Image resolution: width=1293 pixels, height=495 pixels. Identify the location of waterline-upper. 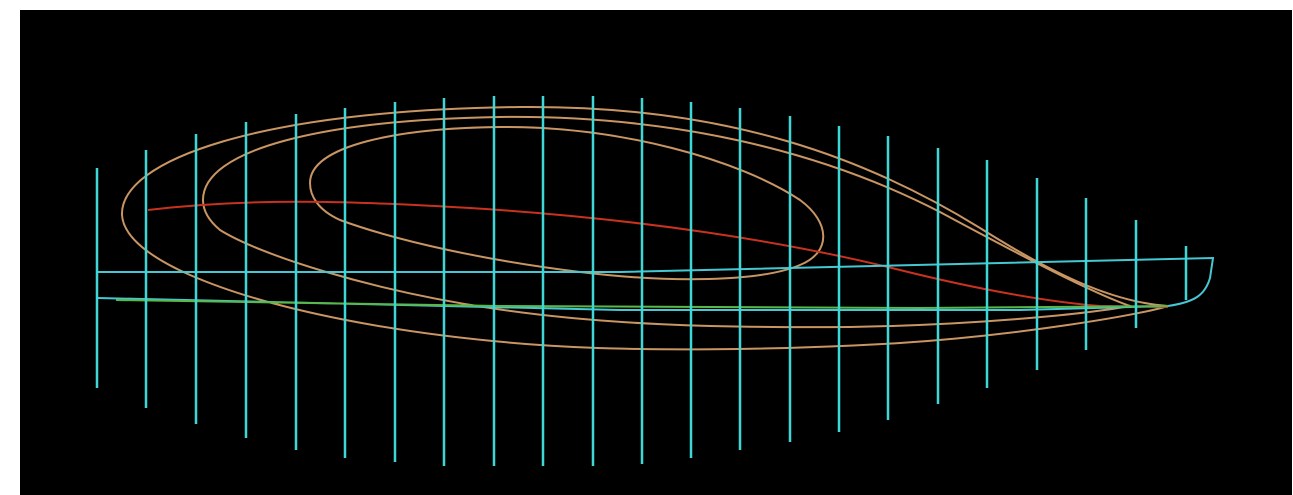
(656, 281).